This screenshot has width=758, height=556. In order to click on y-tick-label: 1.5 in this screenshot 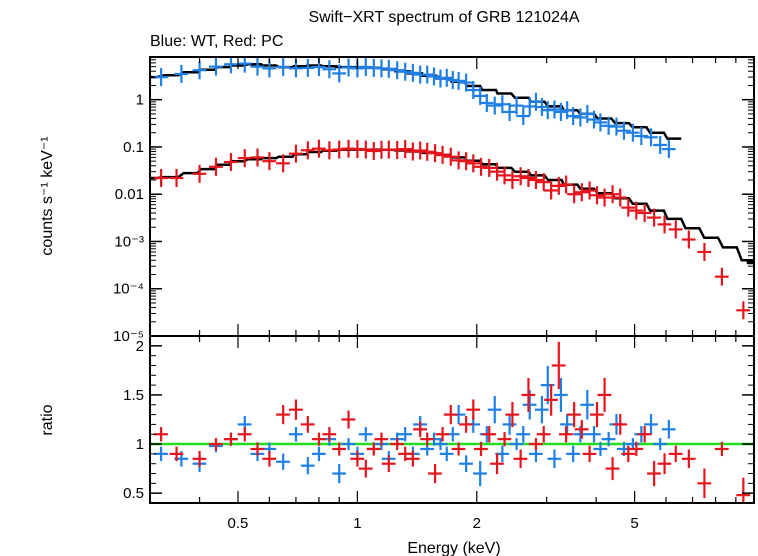, I will do `click(133, 395)`.